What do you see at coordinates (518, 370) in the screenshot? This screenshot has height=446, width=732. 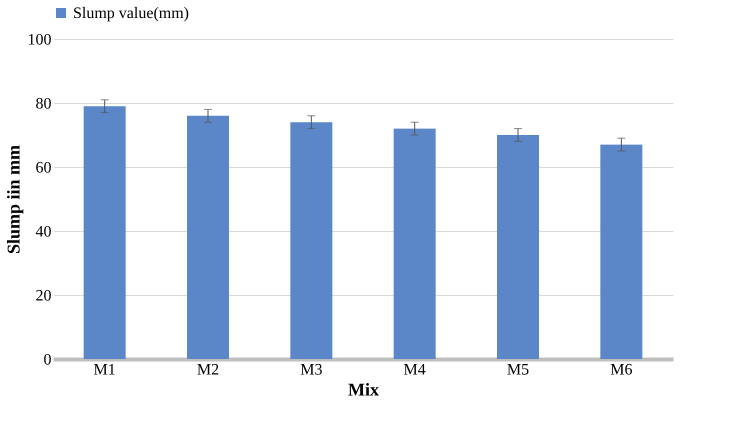 I see `x-tick-label: M5` at bounding box center [518, 370].